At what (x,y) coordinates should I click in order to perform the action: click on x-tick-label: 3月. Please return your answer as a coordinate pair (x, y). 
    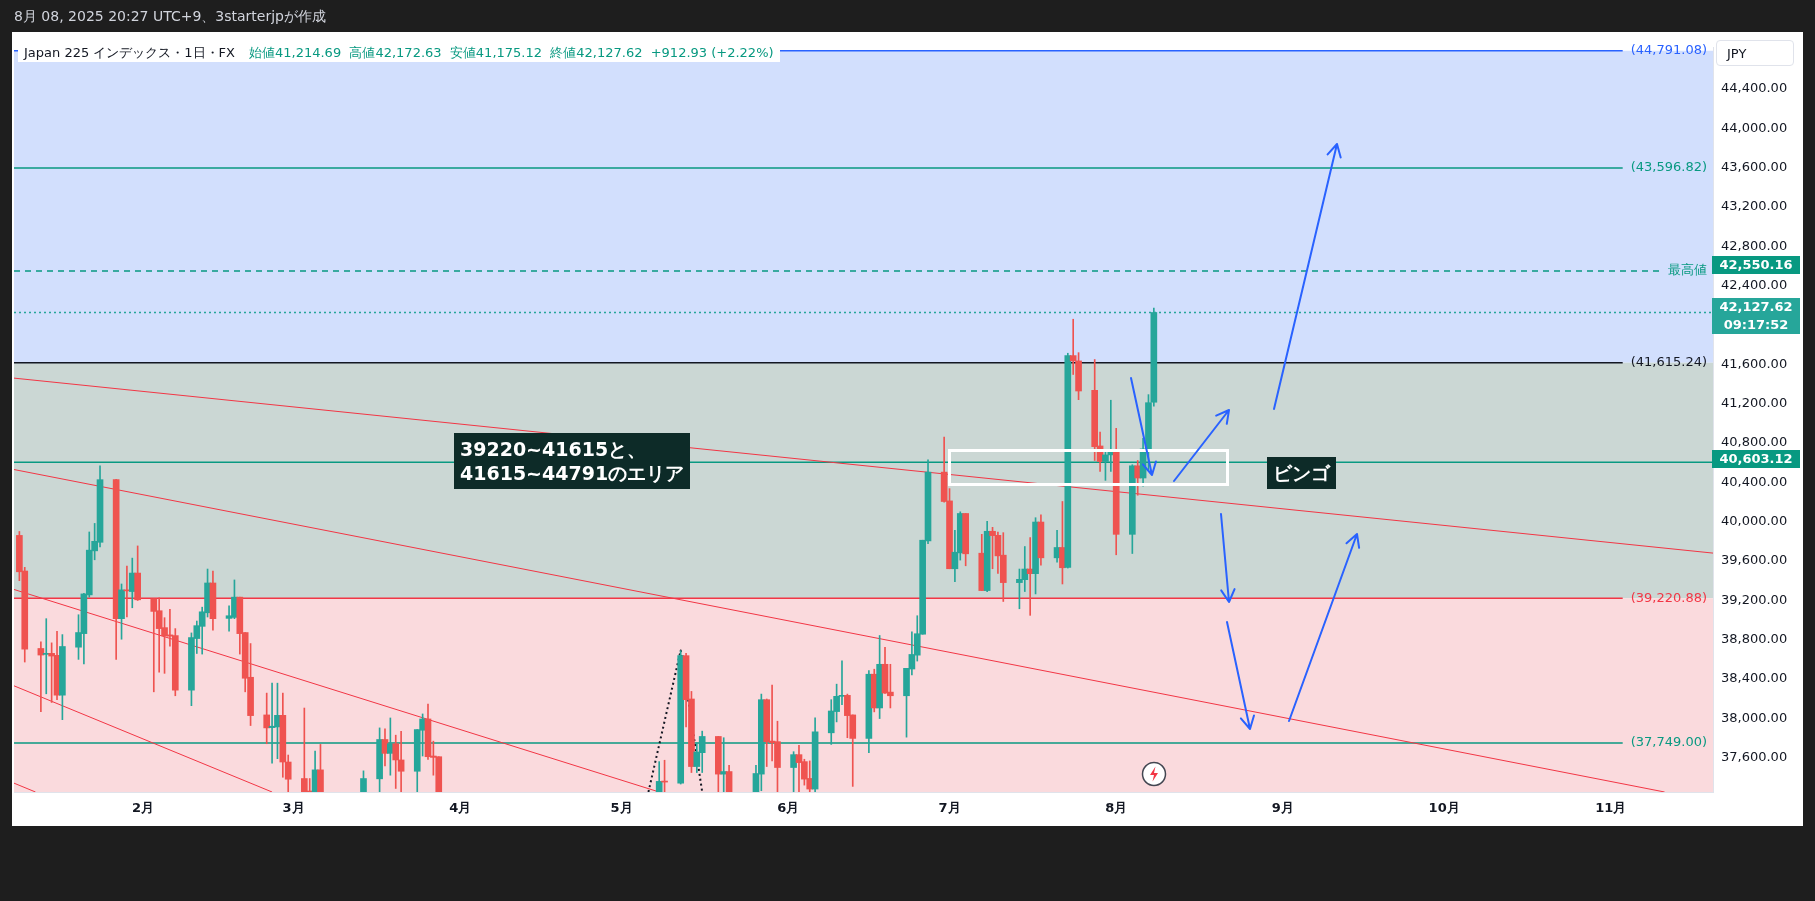
    Looking at the image, I should click on (293, 808).